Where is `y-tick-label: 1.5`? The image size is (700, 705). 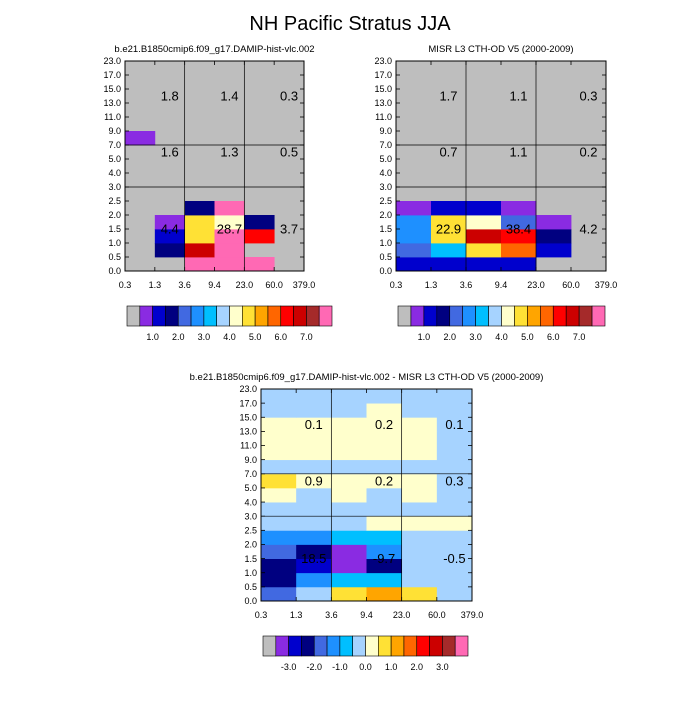
y-tick-label: 1.5 is located at coordinates (114, 229).